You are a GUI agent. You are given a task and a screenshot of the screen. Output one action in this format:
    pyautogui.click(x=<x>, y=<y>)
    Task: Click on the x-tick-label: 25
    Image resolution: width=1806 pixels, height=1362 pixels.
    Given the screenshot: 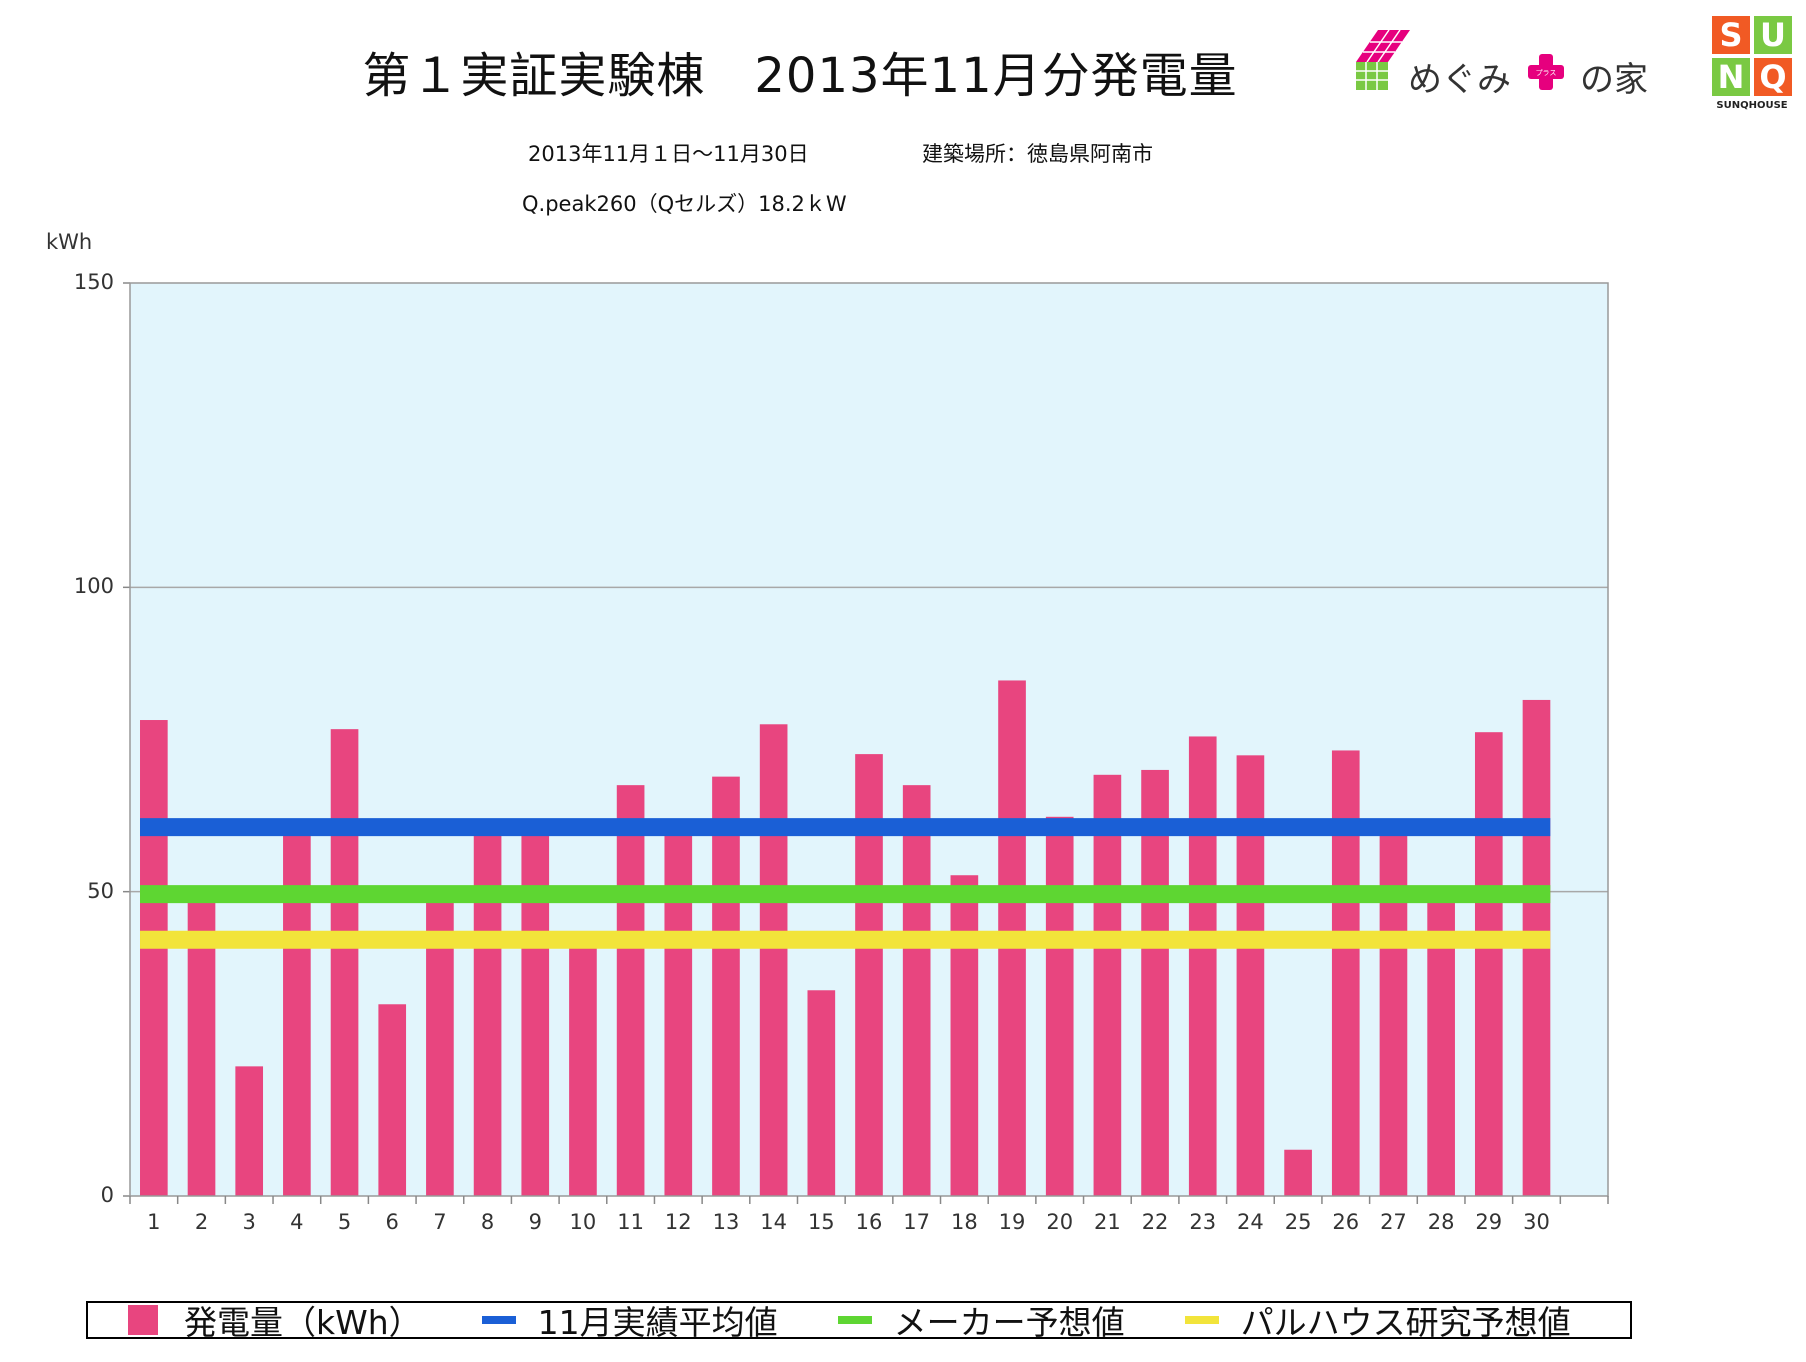 What is the action you would take?
    pyautogui.click(x=1298, y=1222)
    